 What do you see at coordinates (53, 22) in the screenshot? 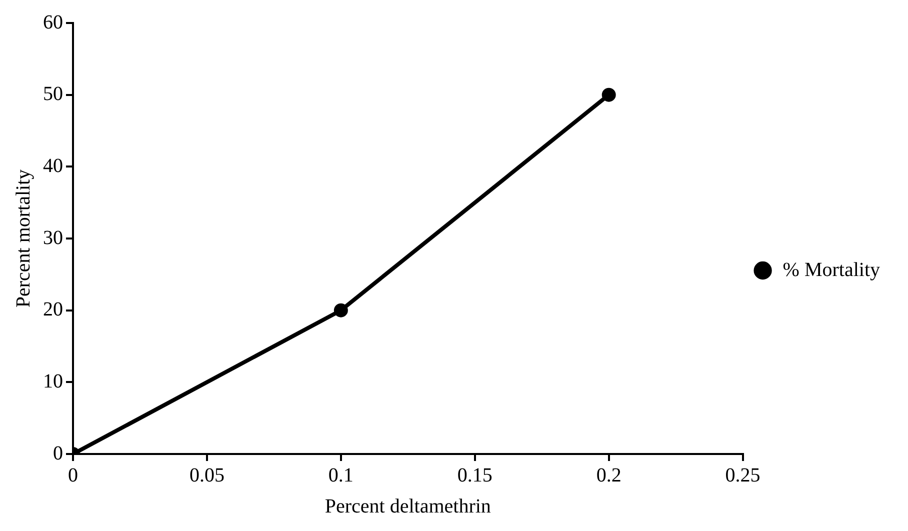
I see `y-tick-label: 60` at bounding box center [53, 22].